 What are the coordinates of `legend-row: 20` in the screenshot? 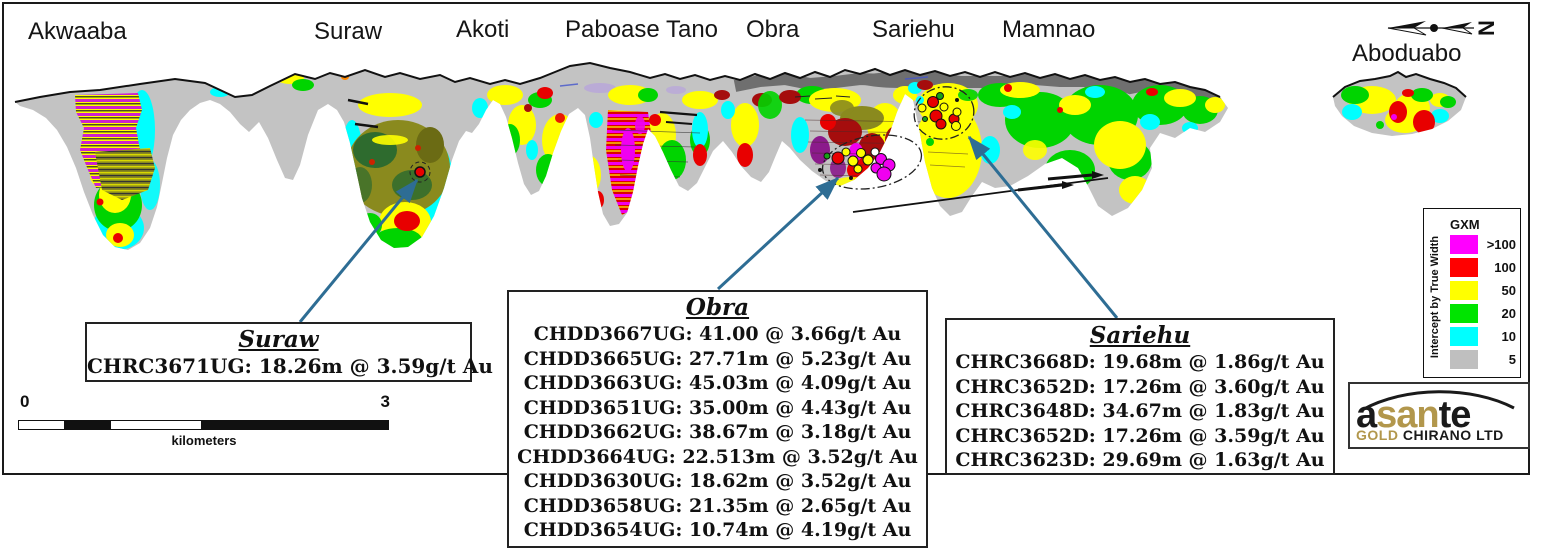 It's located at (1483, 313).